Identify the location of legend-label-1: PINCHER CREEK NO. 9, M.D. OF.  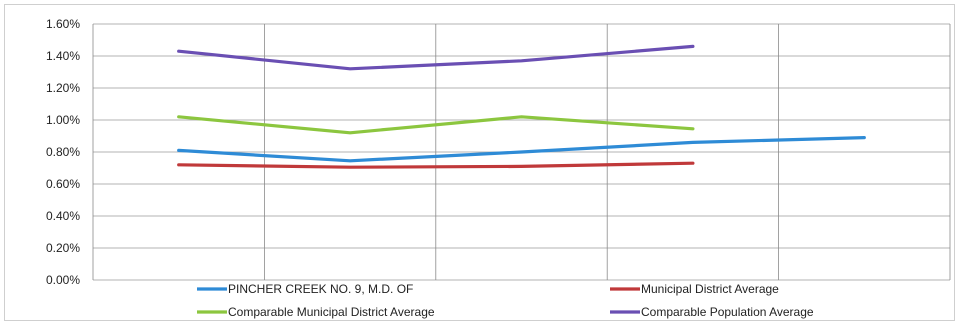
(320, 289).